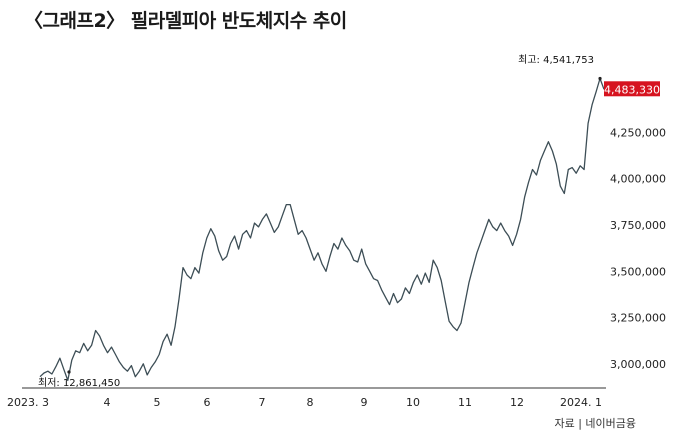 The width and height of the screenshot is (700, 438). What do you see at coordinates (413, 402) in the screenshot?
I see `x-tick-label: 10` at bounding box center [413, 402].